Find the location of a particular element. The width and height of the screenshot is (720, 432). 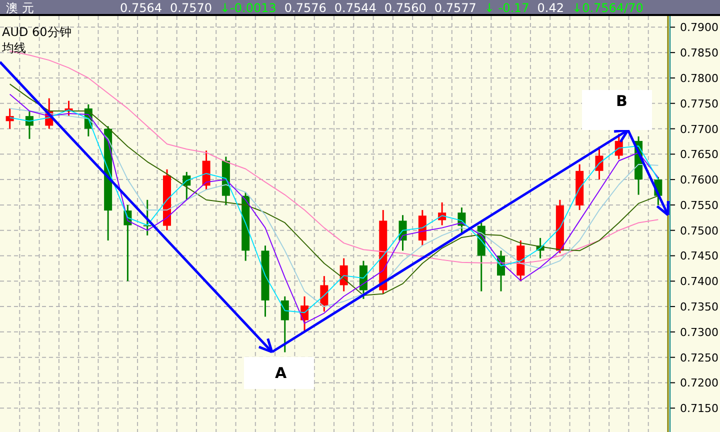

text: 0.7544 is located at coordinates (355, 8).